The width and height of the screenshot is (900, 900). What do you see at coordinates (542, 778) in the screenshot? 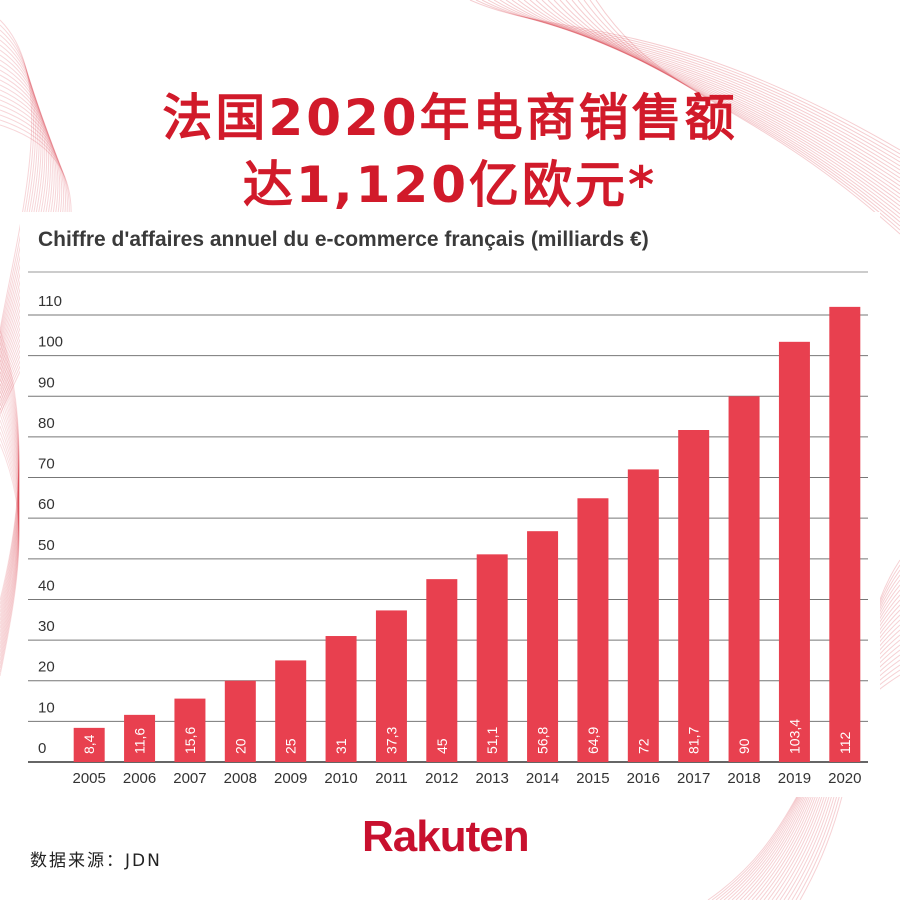
I see `x-tick-label: 2014` at bounding box center [542, 778].